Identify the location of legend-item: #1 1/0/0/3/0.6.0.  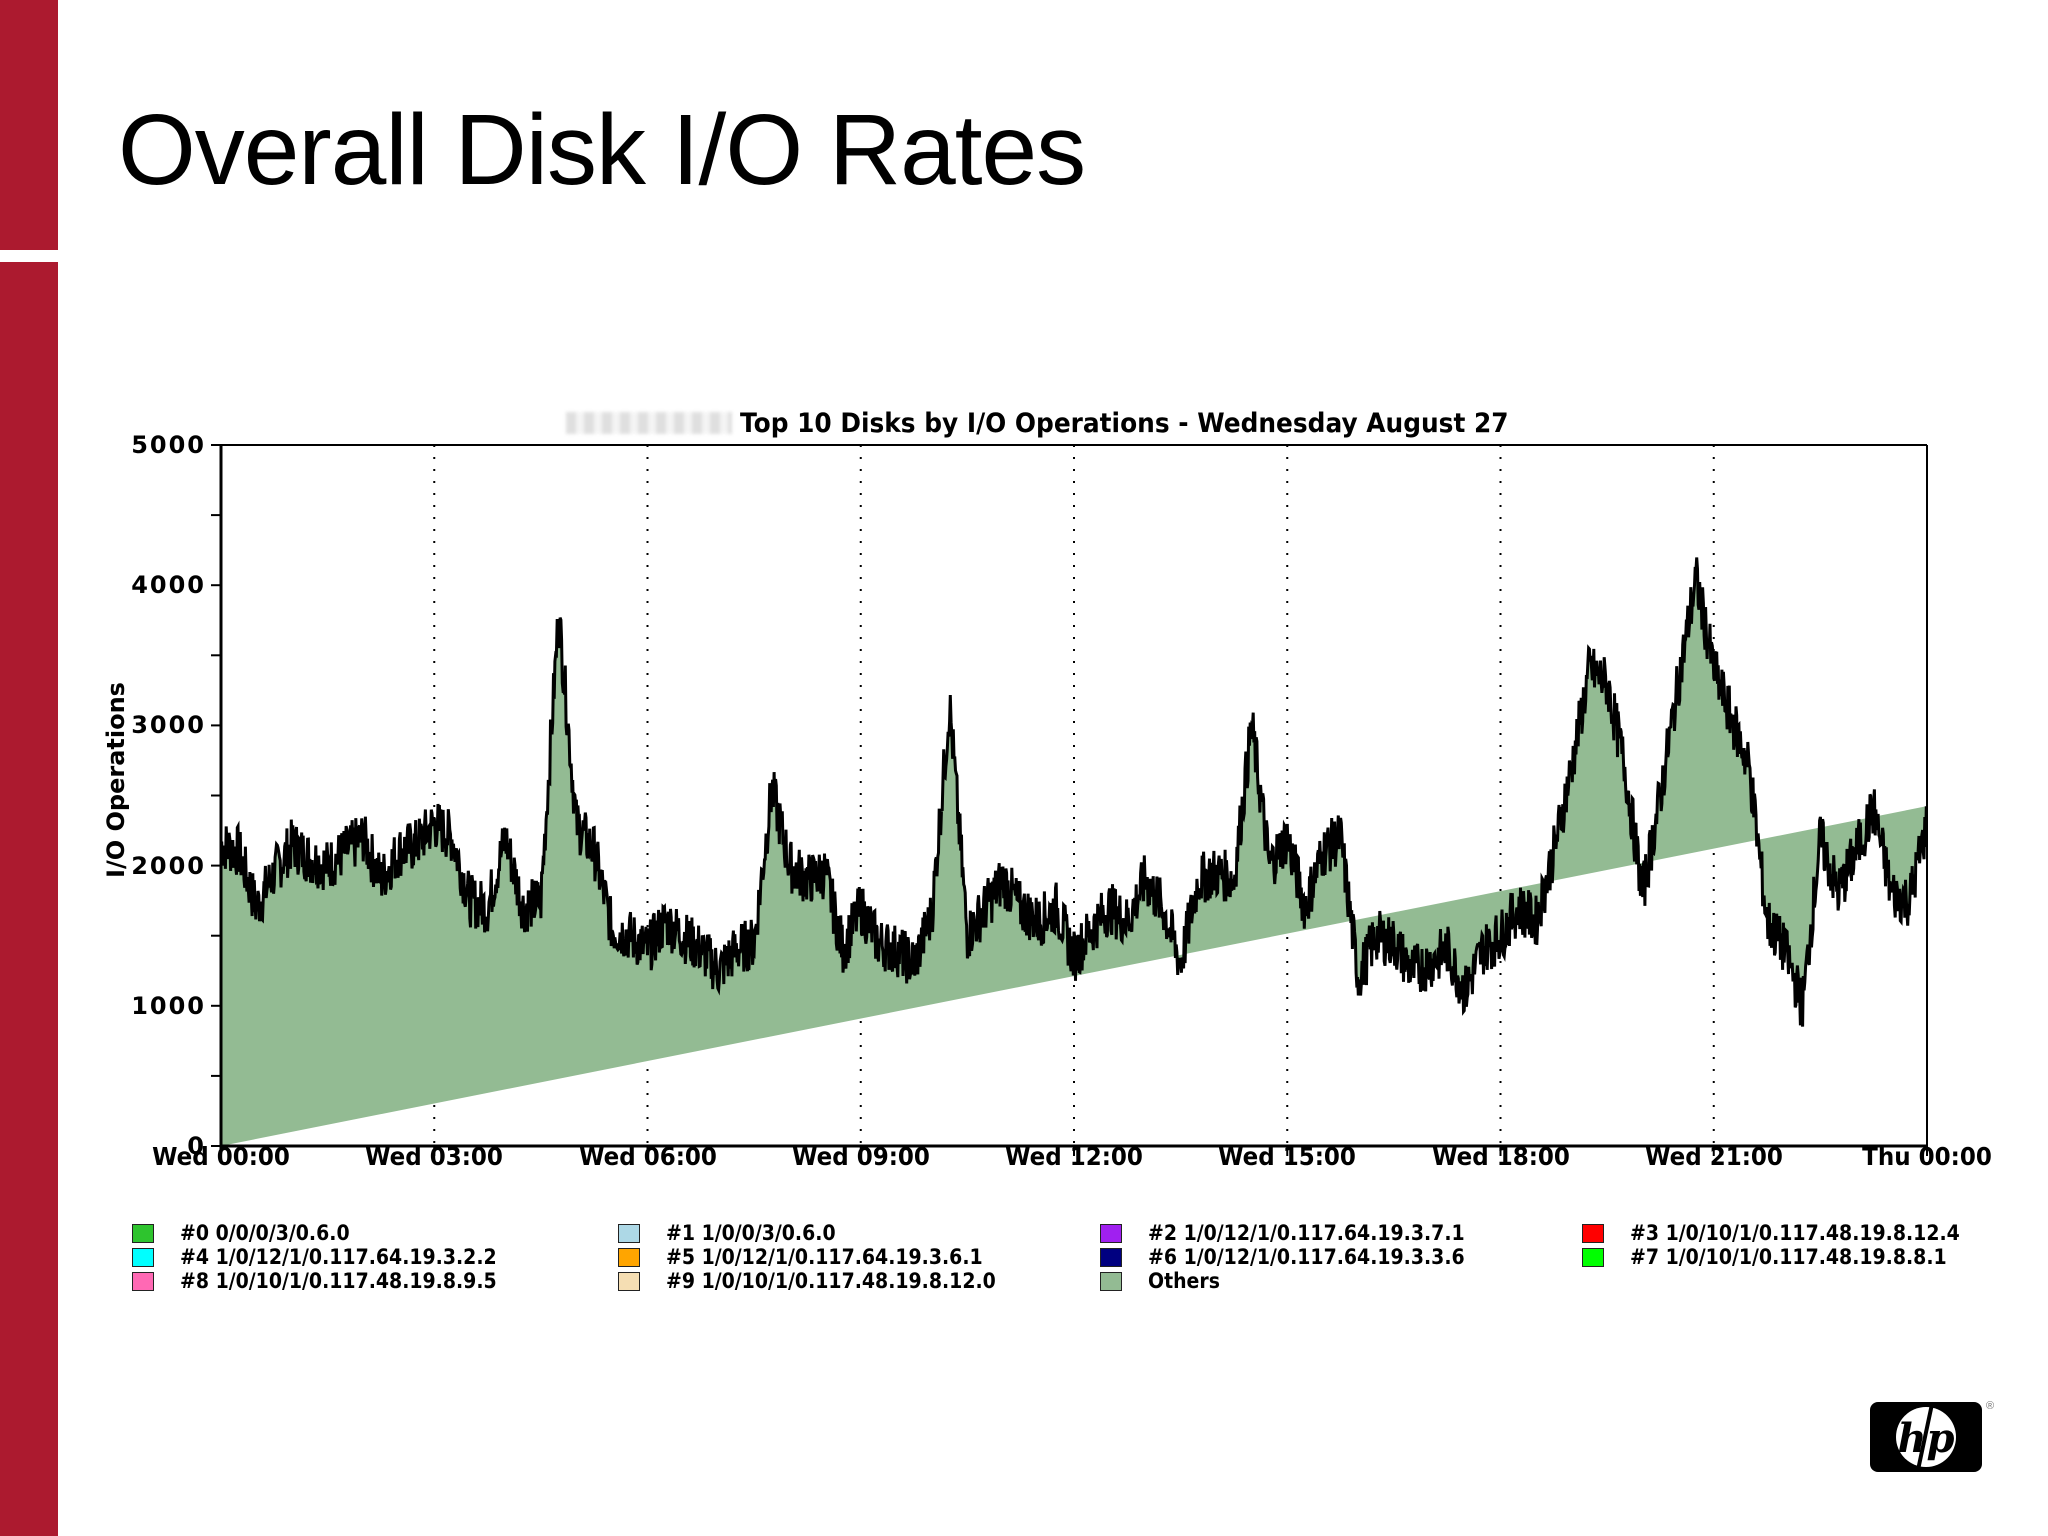
(736, 1233).